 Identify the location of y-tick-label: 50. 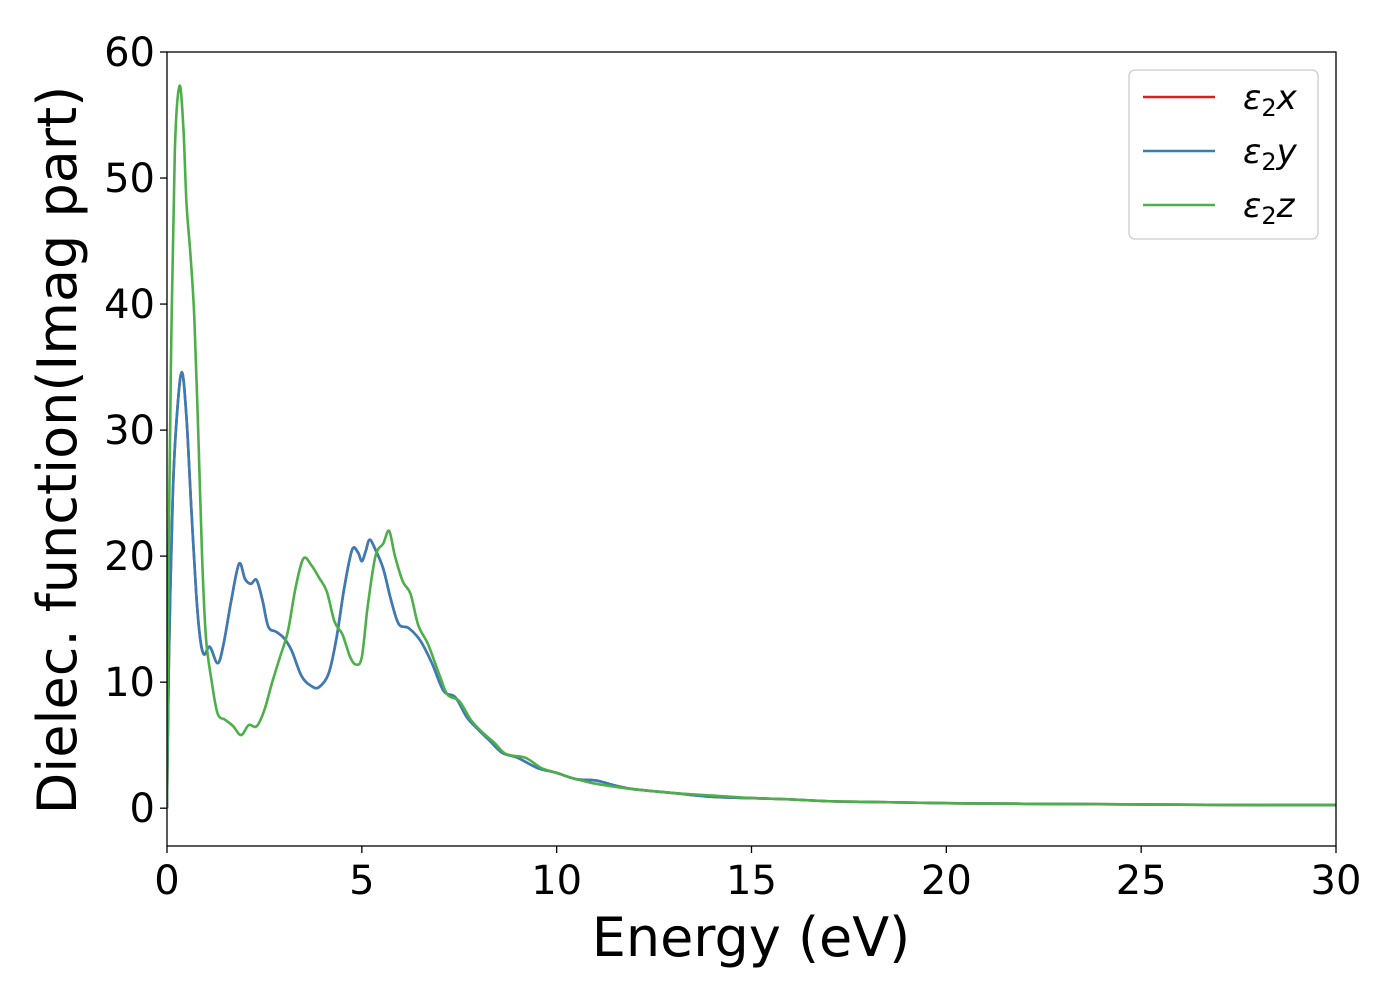
(129, 179).